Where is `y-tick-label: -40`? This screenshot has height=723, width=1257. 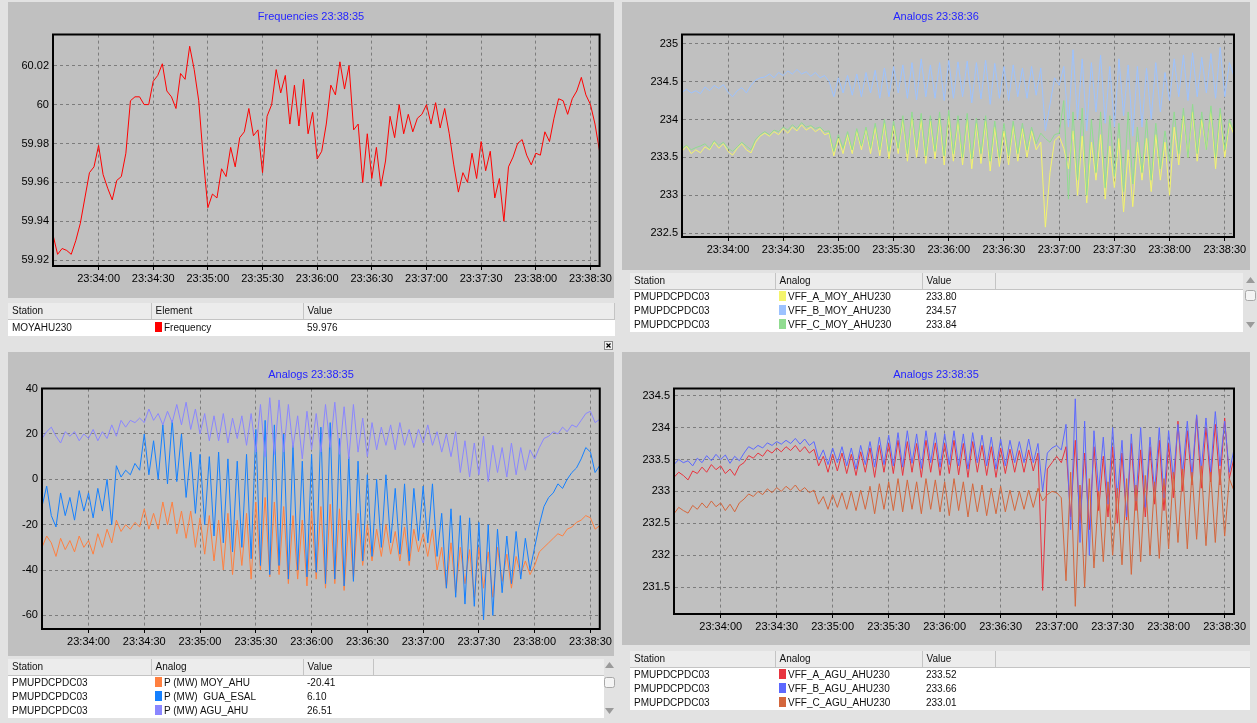 y-tick-label: -40 is located at coordinates (30, 569).